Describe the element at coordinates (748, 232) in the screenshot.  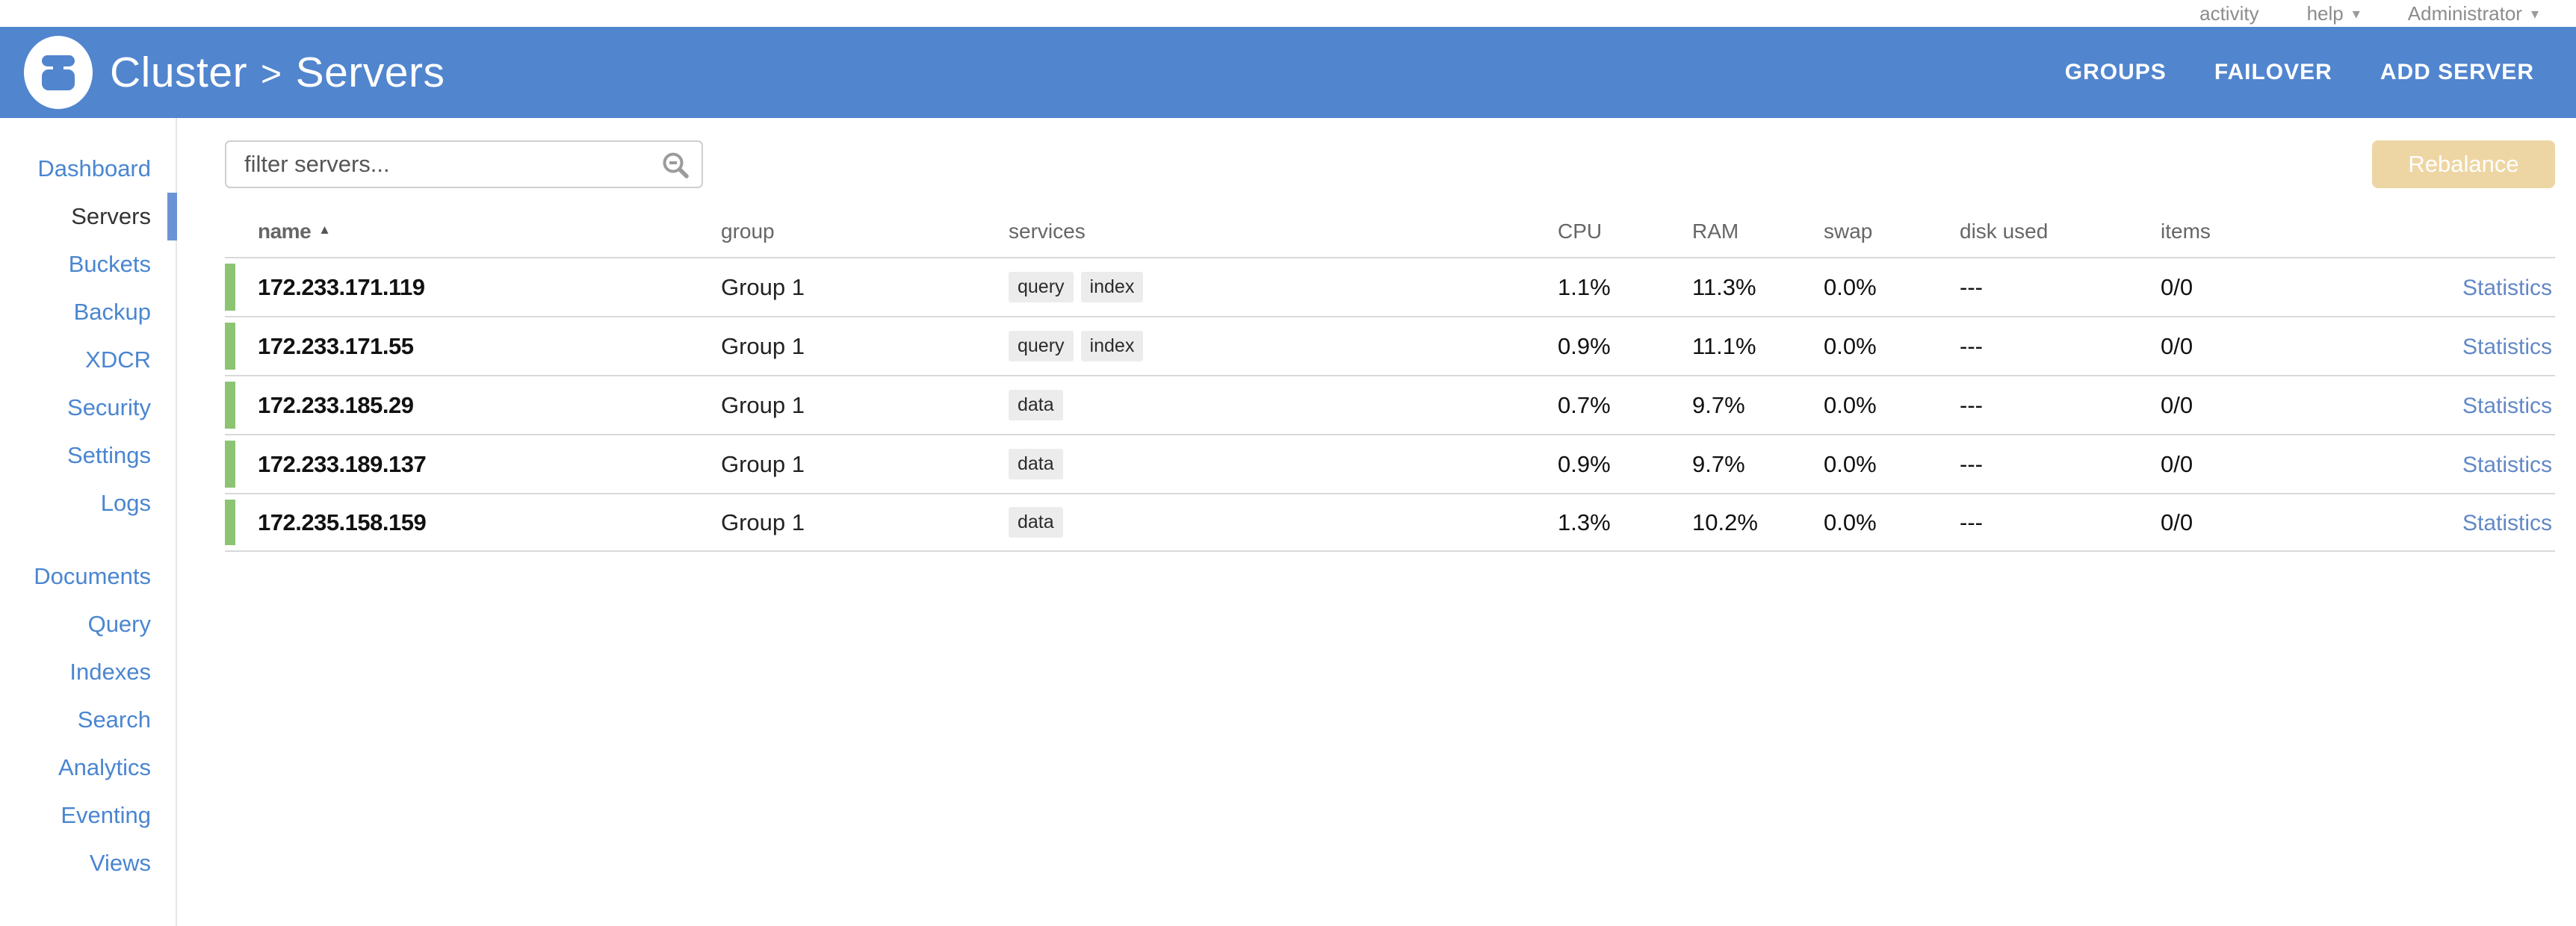
I see `column-group: group` at that location.